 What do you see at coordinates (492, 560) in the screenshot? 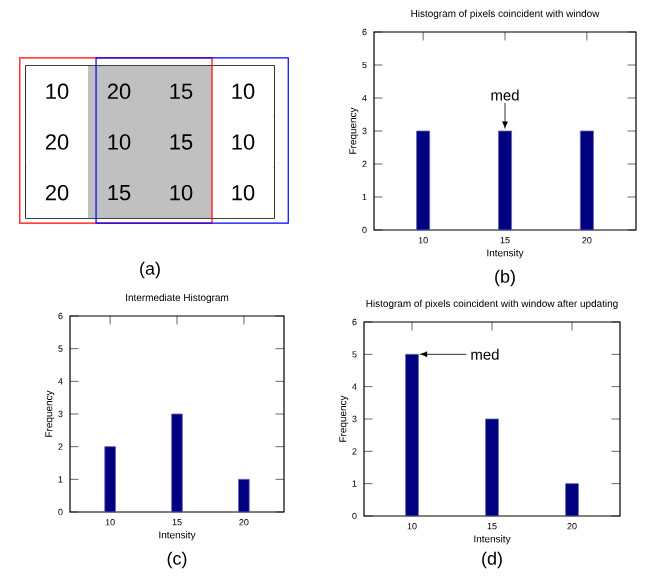
I see `text: (d)` at bounding box center [492, 560].